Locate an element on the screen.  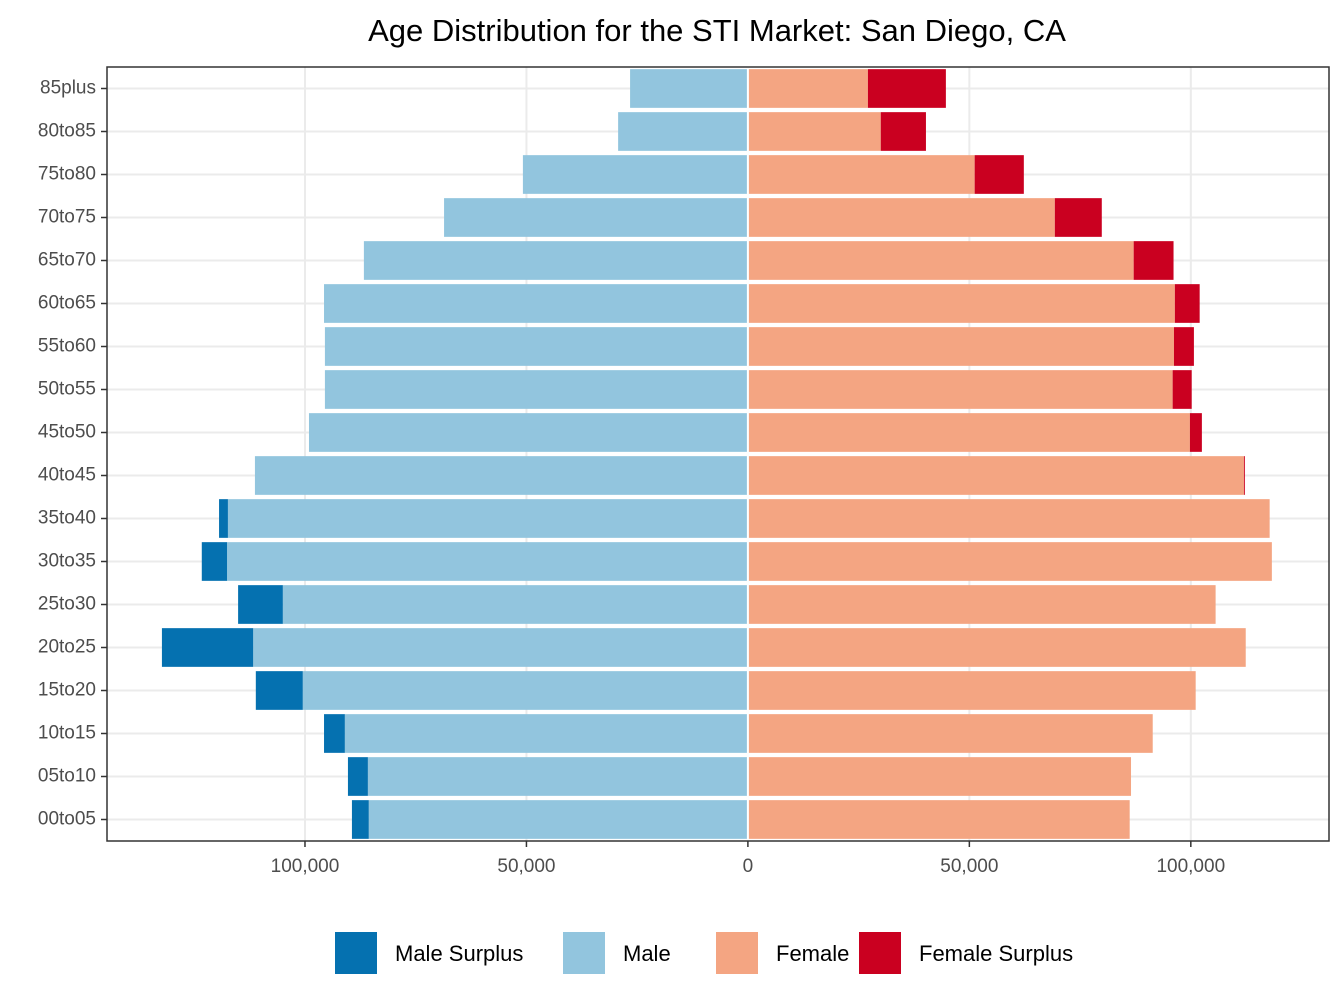
legend-label: Male Surplus is located at coordinates (459, 953).